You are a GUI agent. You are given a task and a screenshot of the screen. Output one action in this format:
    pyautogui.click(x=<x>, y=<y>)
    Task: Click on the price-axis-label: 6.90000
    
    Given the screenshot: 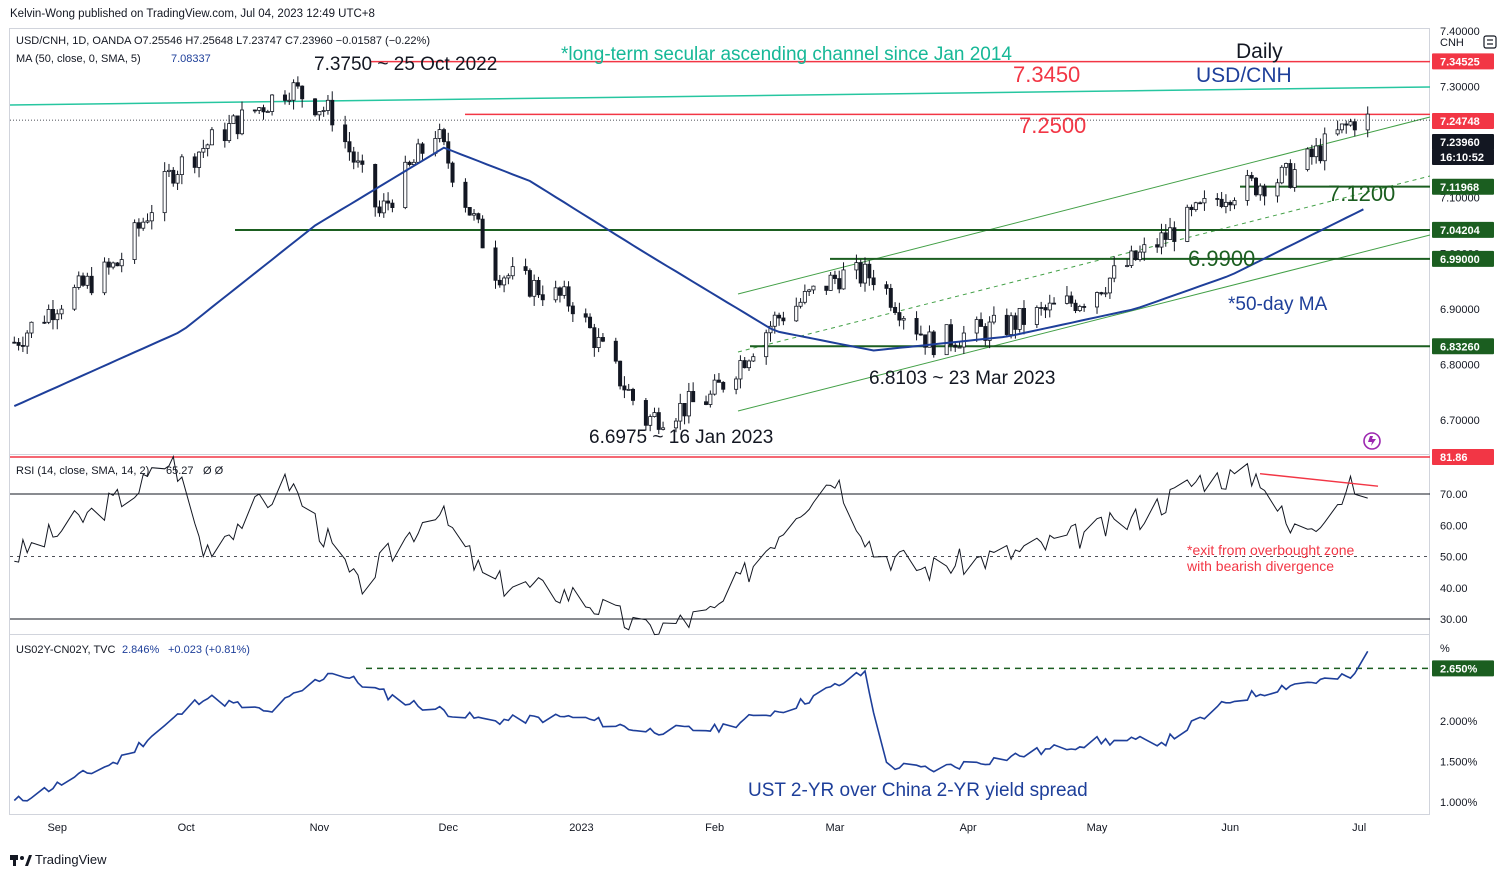 What is the action you would take?
    pyautogui.click(x=1460, y=310)
    